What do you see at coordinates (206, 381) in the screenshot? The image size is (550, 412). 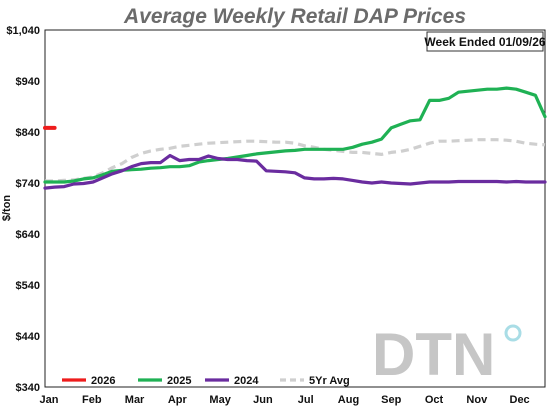 I see `legend: 2026 2025 2024 5Yr Avg` at bounding box center [206, 381].